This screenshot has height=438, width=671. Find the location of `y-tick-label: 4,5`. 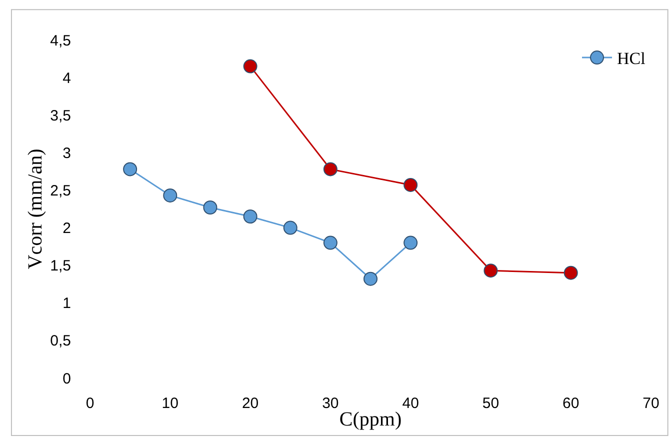

y-tick-label: 4,5 is located at coordinates (60, 41).